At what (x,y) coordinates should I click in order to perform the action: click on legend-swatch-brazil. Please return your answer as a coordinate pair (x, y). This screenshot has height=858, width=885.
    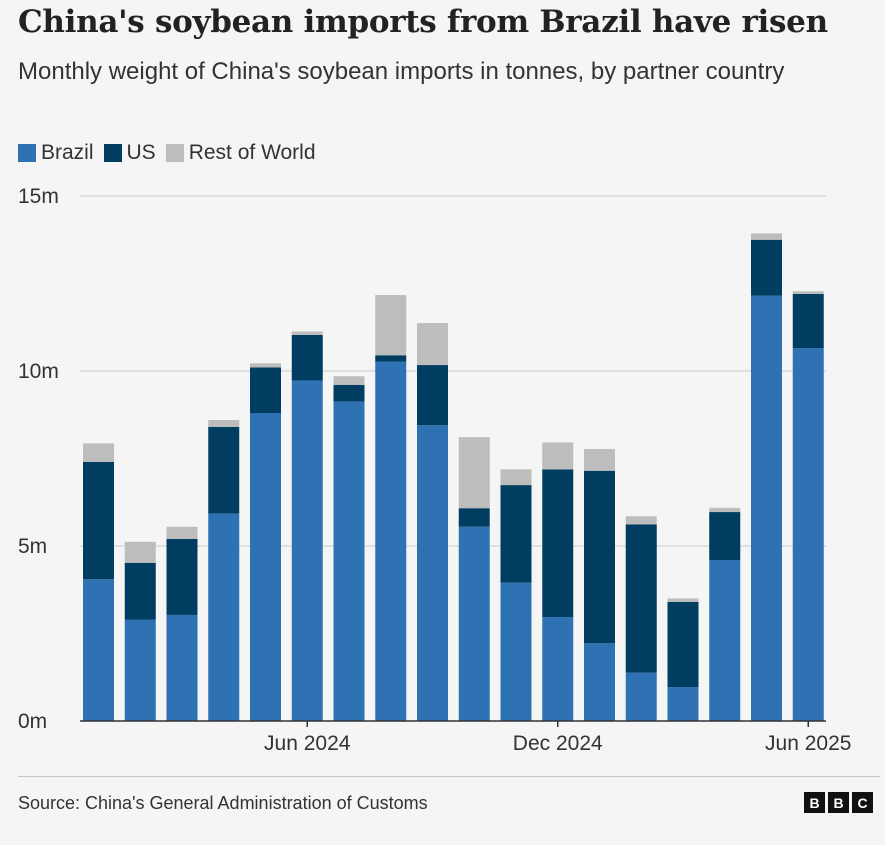
    Looking at the image, I should click on (27, 153).